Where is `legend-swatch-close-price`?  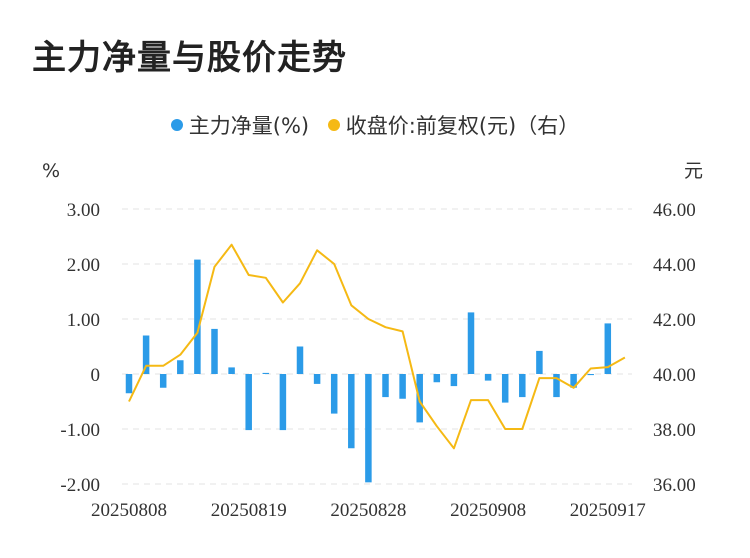
legend-swatch-close-price is located at coordinates (333, 125).